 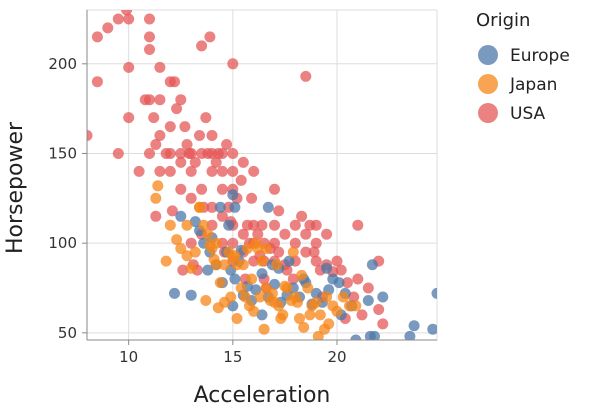 I want to click on legend-swatch-usa, so click(x=488, y=113).